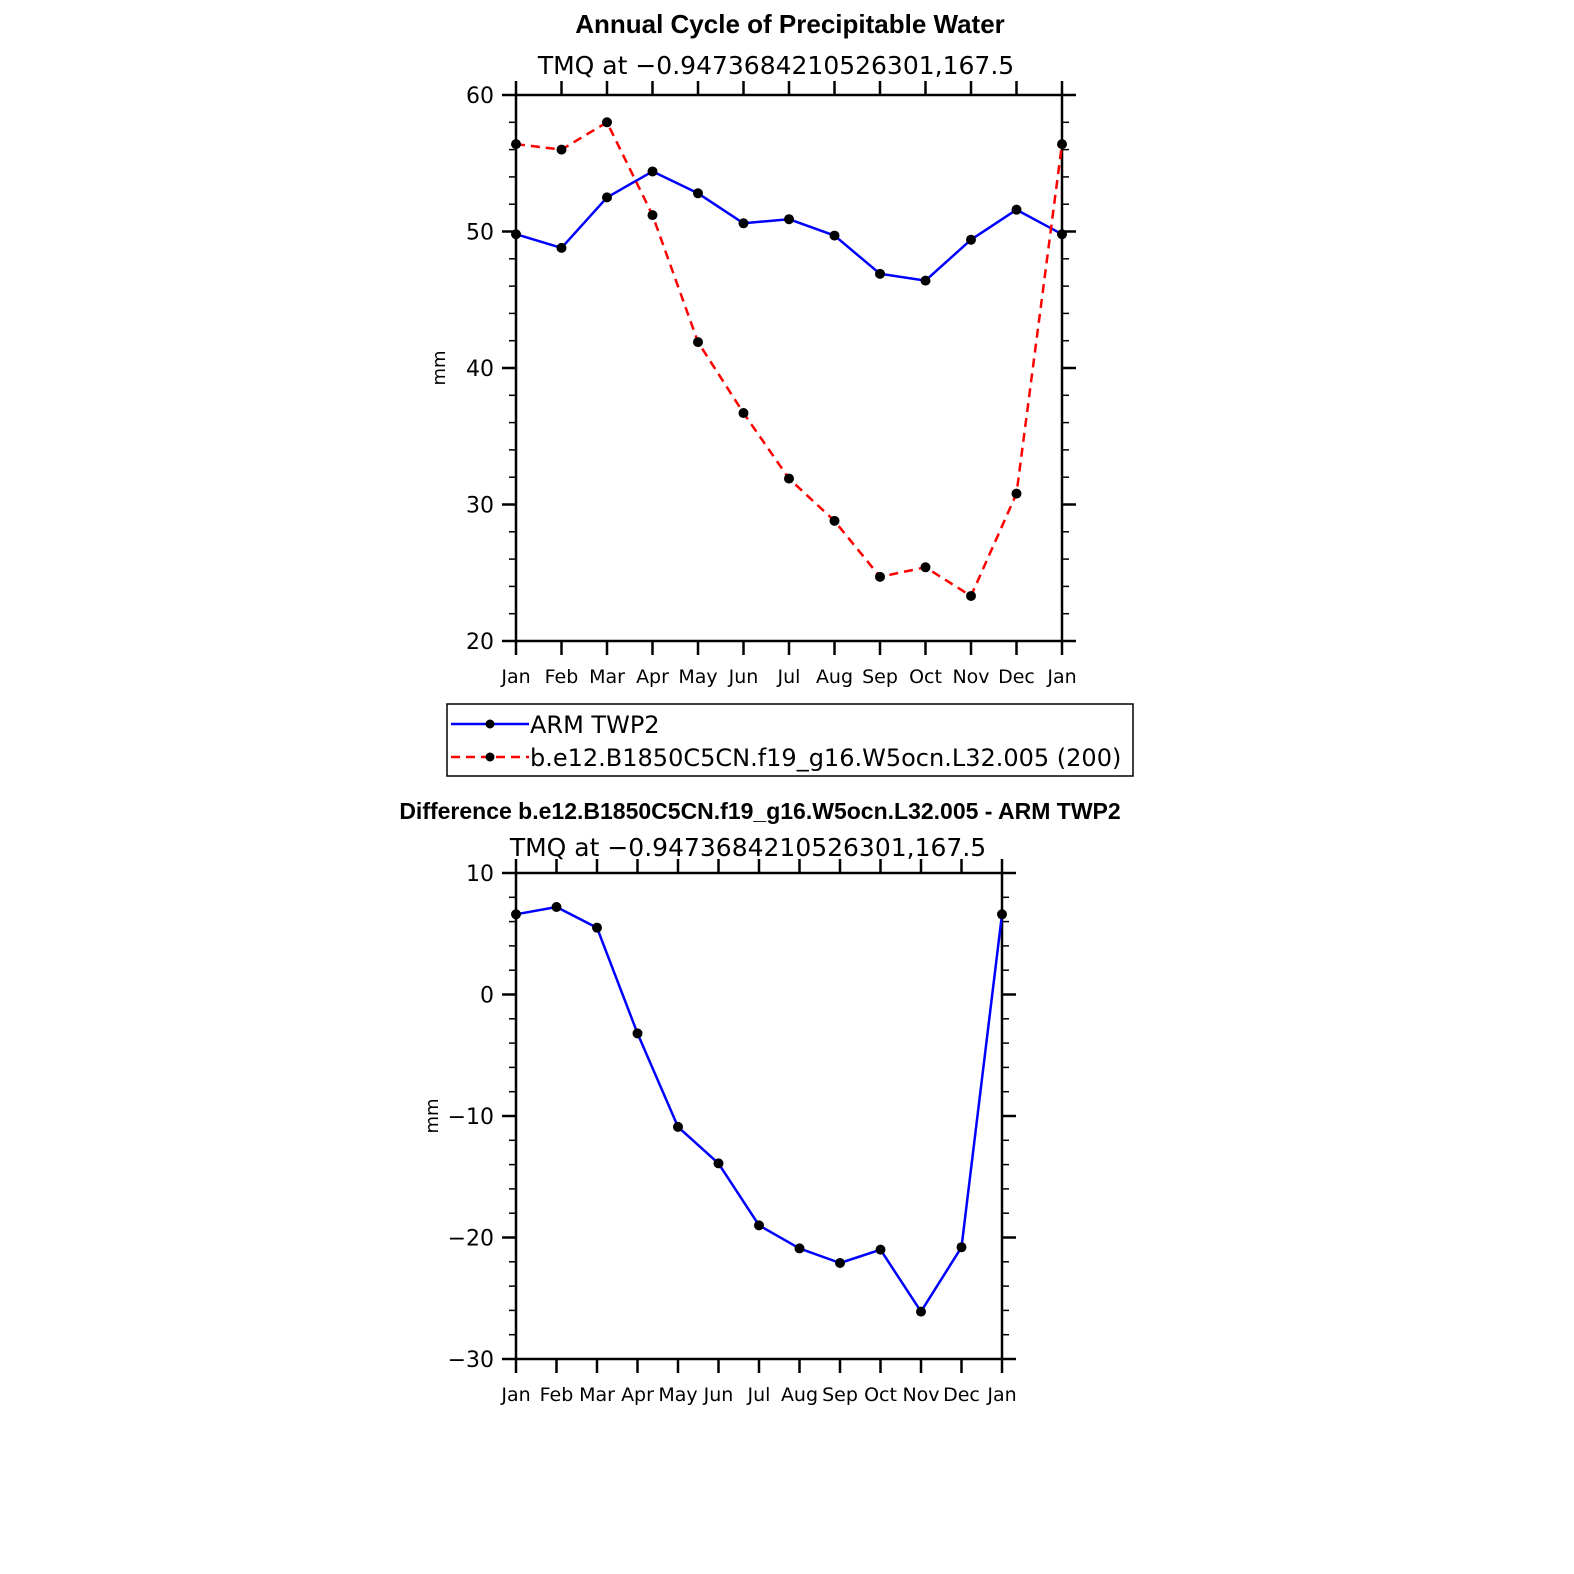 The image size is (1574, 1574). Describe the element at coordinates (743, 677) in the screenshot. I see `chart1-xtick-label: Jun` at that location.